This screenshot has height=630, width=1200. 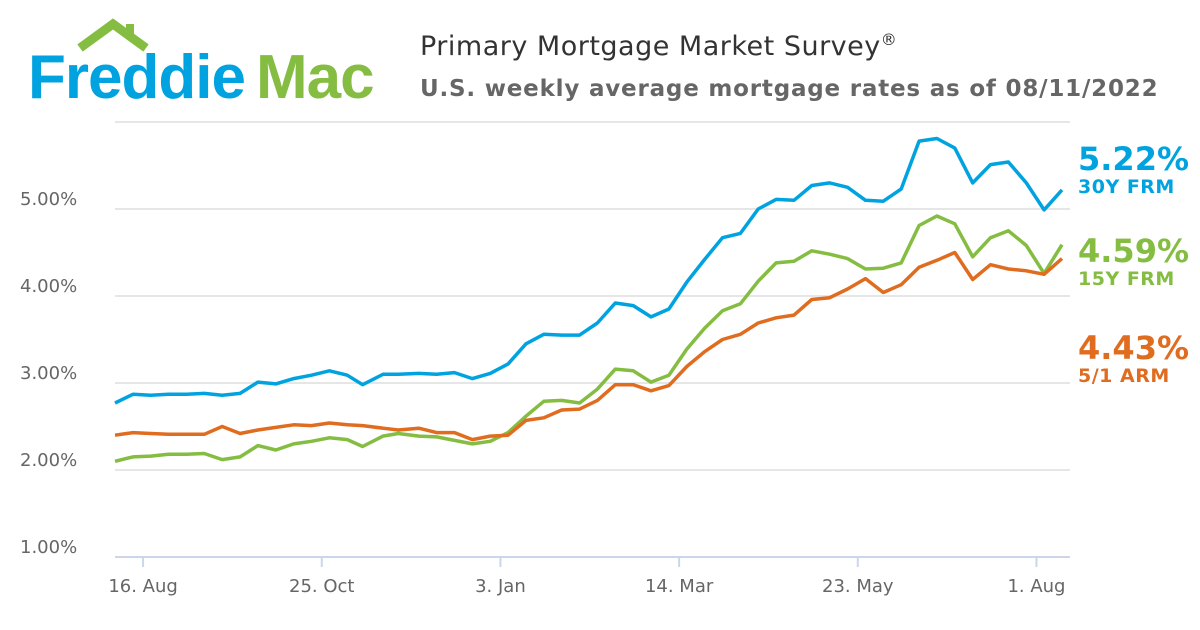 I want to click on title-text: Primary Mortgage Market Survey, so click(x=650, y=46).